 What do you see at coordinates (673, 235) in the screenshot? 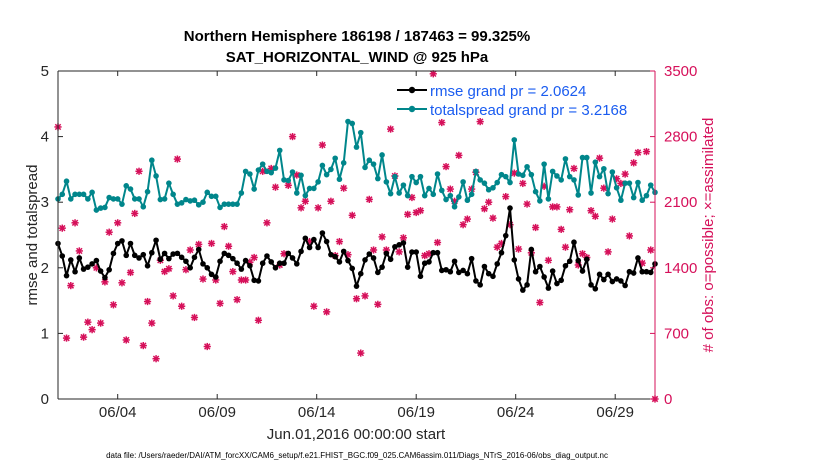
I see `y-axis-right-ticks: 0 700 1400 2100 2800 3500` at bounding box center [673, 235].